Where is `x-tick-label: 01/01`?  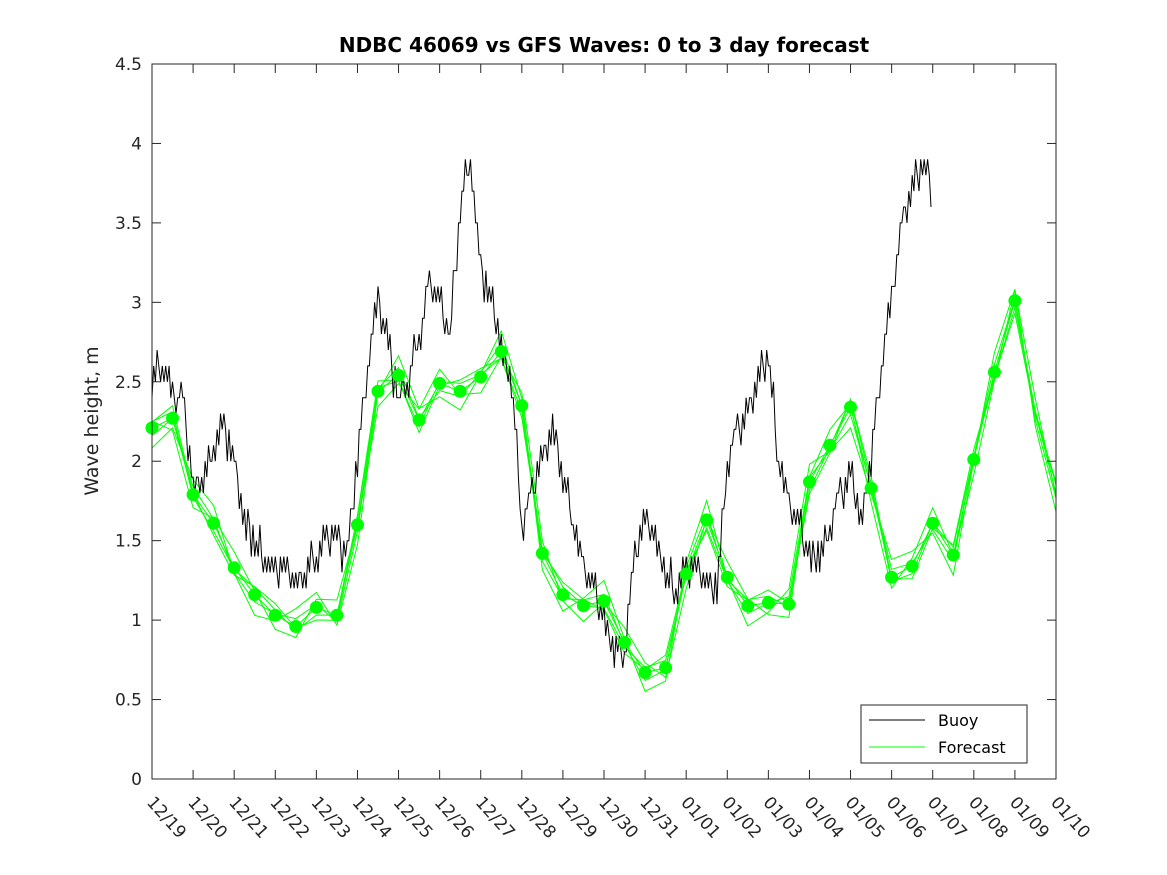 x-tick-label: 01/01 is located at coordinates (700, 818).